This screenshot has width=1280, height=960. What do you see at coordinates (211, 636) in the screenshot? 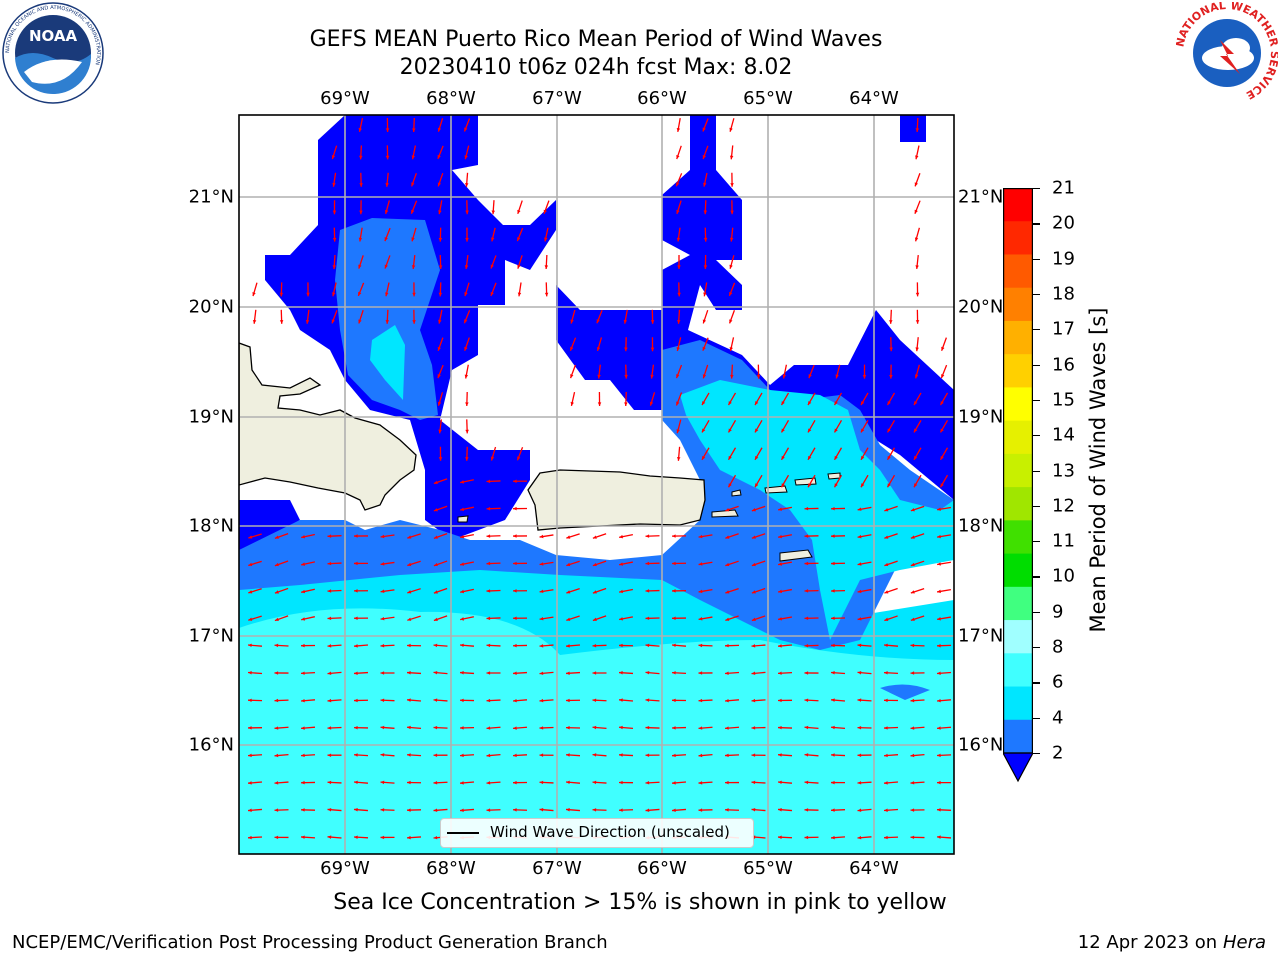
I see `lat-label-left: 17°N` at bounding box center [211, 636].